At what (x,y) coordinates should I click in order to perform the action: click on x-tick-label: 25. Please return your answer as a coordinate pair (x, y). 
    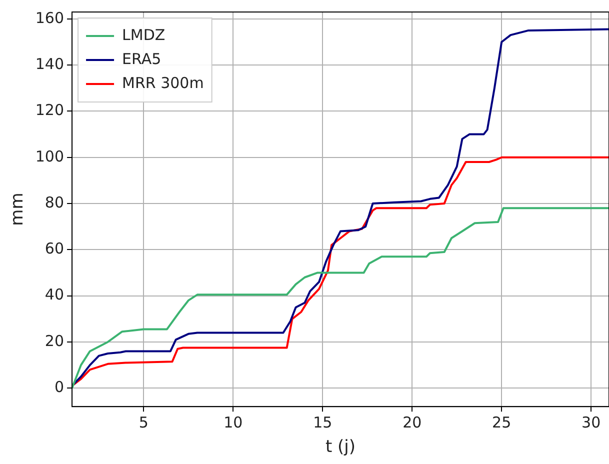
    Looking at the image, I should click on (502, 422).